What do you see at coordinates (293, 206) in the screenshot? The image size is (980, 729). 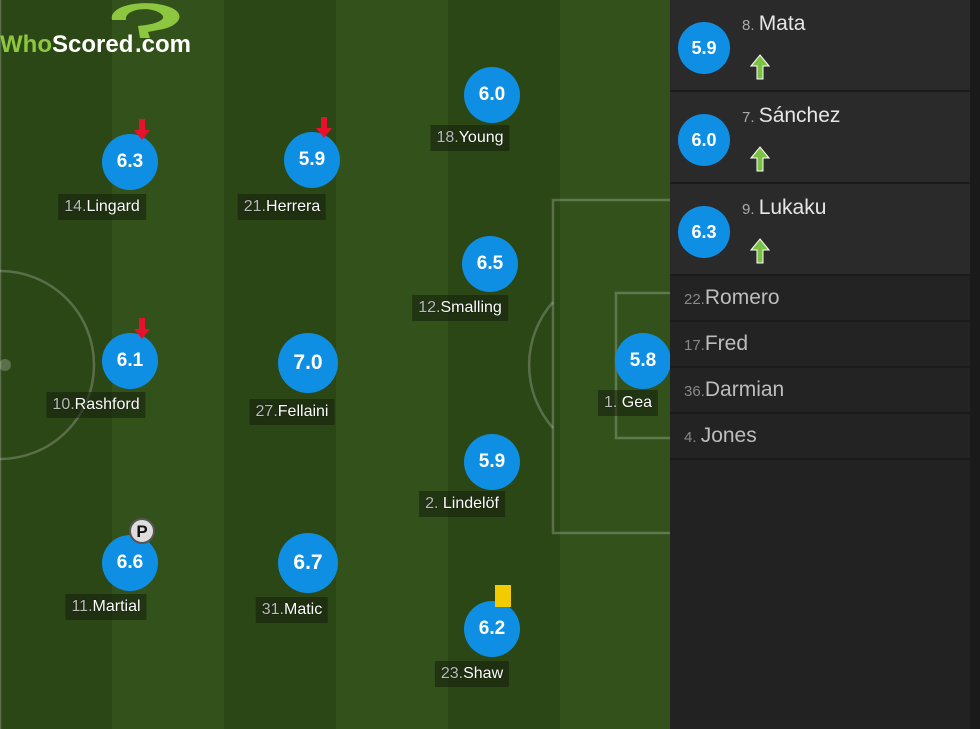 I see `player-name: Herrera` at bounding box center [293, 206].